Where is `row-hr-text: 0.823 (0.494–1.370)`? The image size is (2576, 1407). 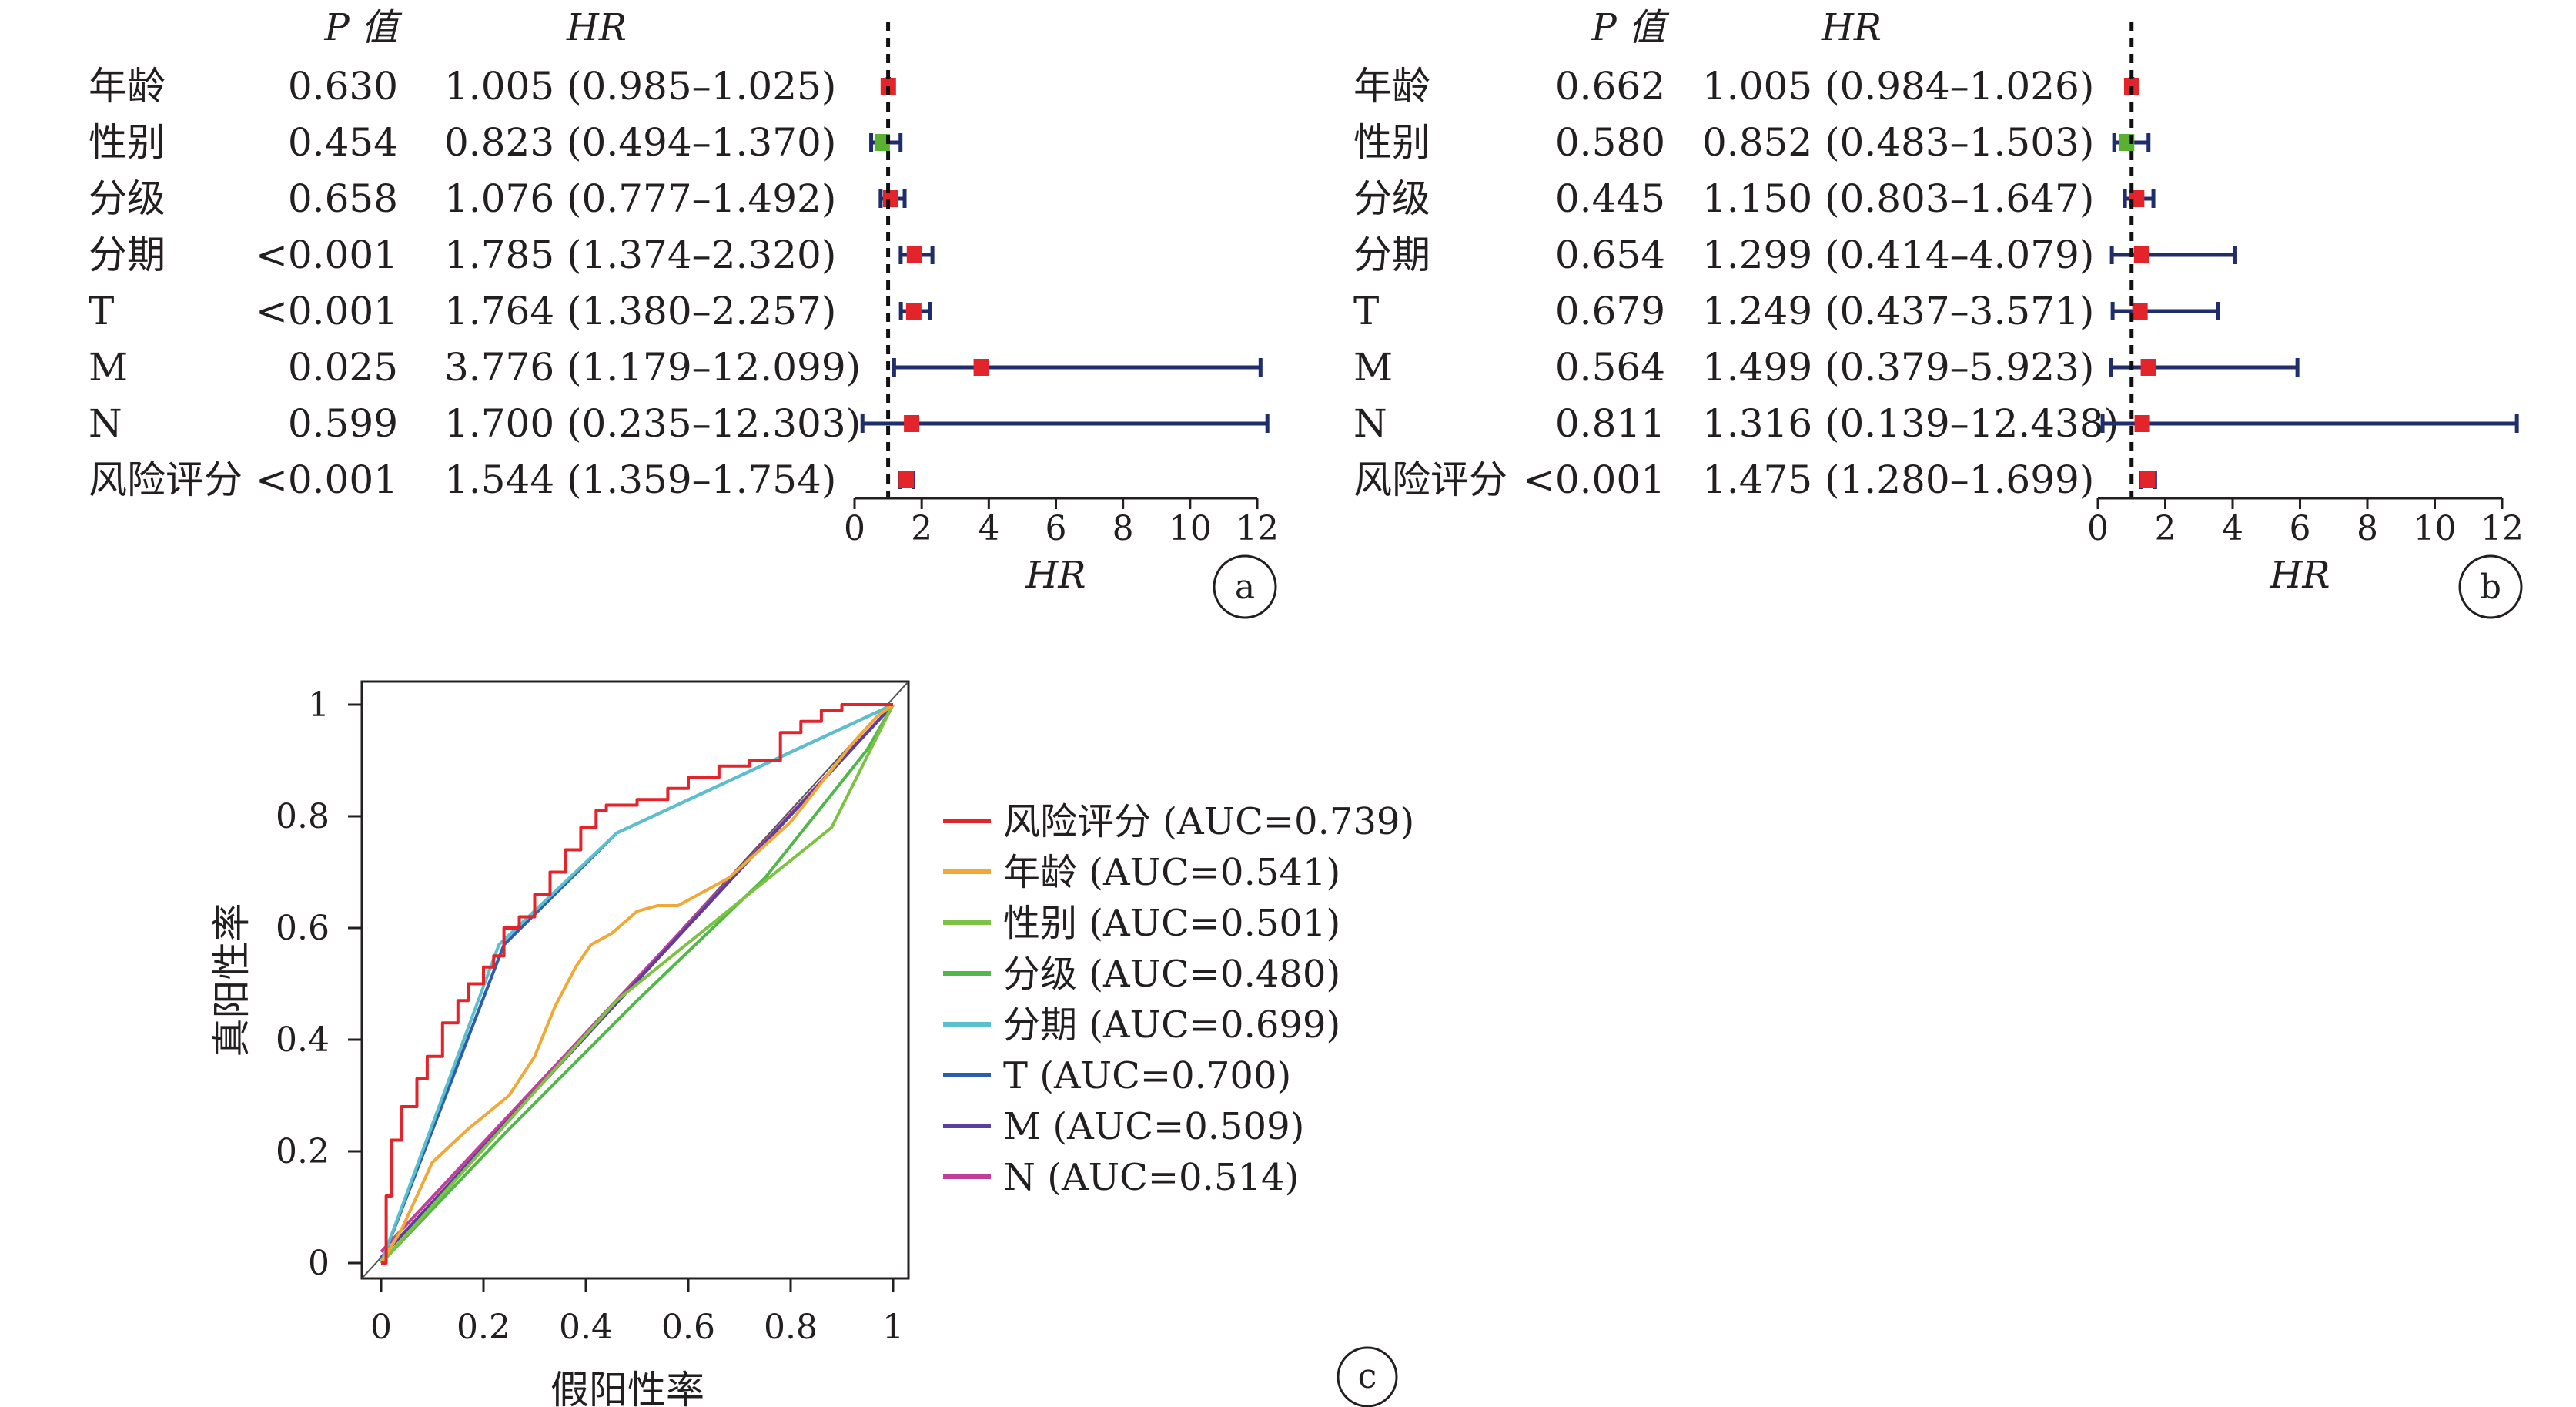 row-hr-text: 0.823 (0.494–1.370) is located at coordinates (640, 142).